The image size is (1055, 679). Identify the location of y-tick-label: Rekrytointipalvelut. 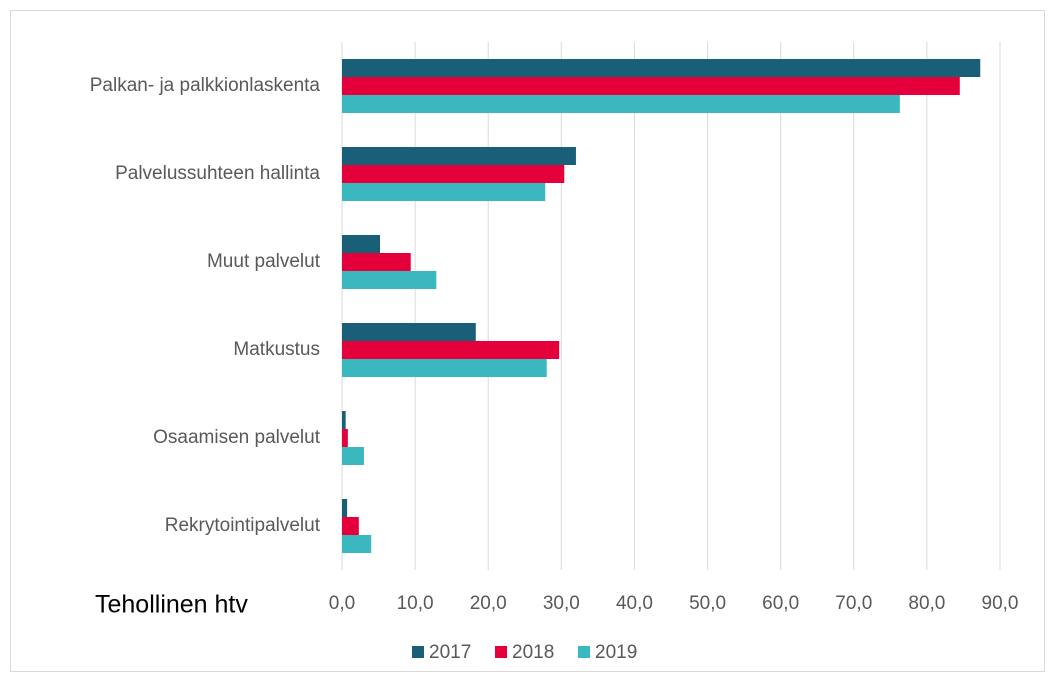
(243, 525).